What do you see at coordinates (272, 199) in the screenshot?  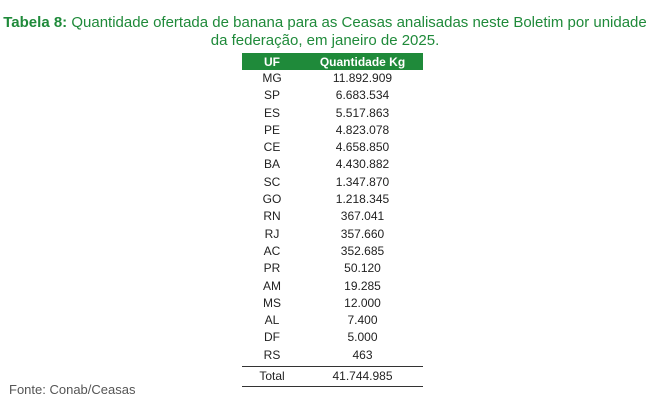 I see `cell-uf: GO` at bounding box center [272, 199].